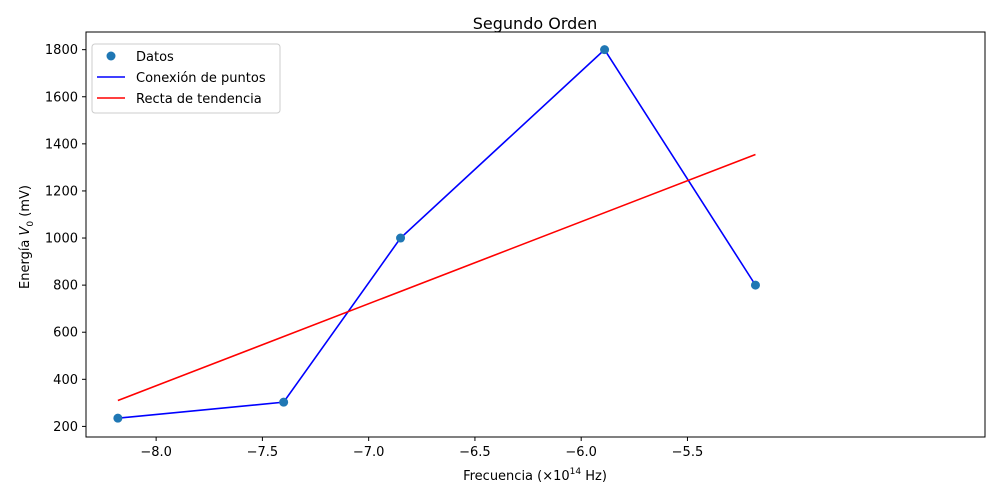 Image resolution: width=1000 pixels, height=500 pixels. Describe the element at coordinates (421, 448) in the screenshot. I see `x-axis: −8.0 −7.5 −7.0 −6.5 −6.0 −5.5` at that location.